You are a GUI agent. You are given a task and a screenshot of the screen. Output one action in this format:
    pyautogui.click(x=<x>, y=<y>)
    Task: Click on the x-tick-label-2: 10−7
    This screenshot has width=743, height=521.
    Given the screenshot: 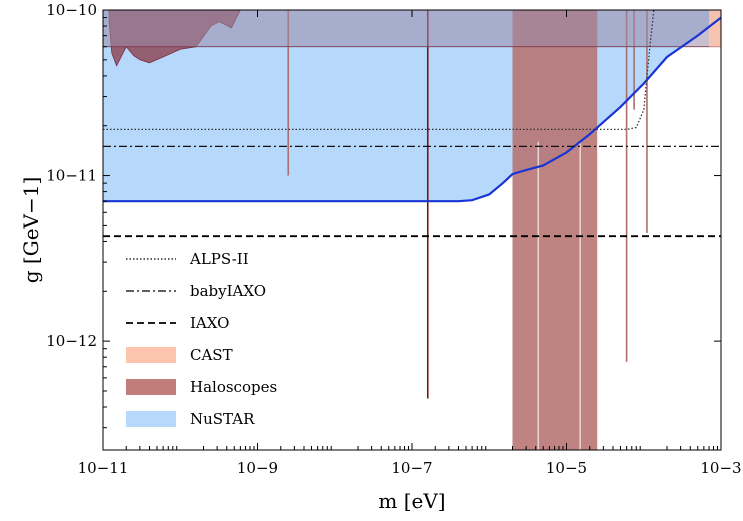 What is the action you would take?
    pyautogui.click(x=411, y=468)
    